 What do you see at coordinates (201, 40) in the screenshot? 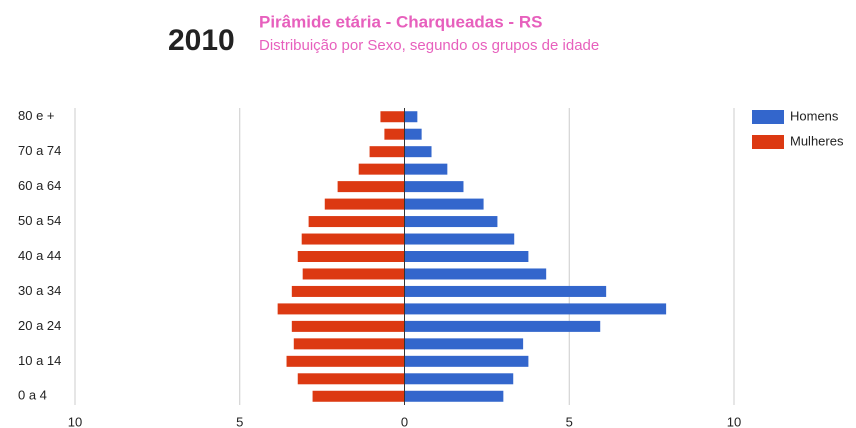
I see `chart-year: 2010` at bounding box center [201, 40].